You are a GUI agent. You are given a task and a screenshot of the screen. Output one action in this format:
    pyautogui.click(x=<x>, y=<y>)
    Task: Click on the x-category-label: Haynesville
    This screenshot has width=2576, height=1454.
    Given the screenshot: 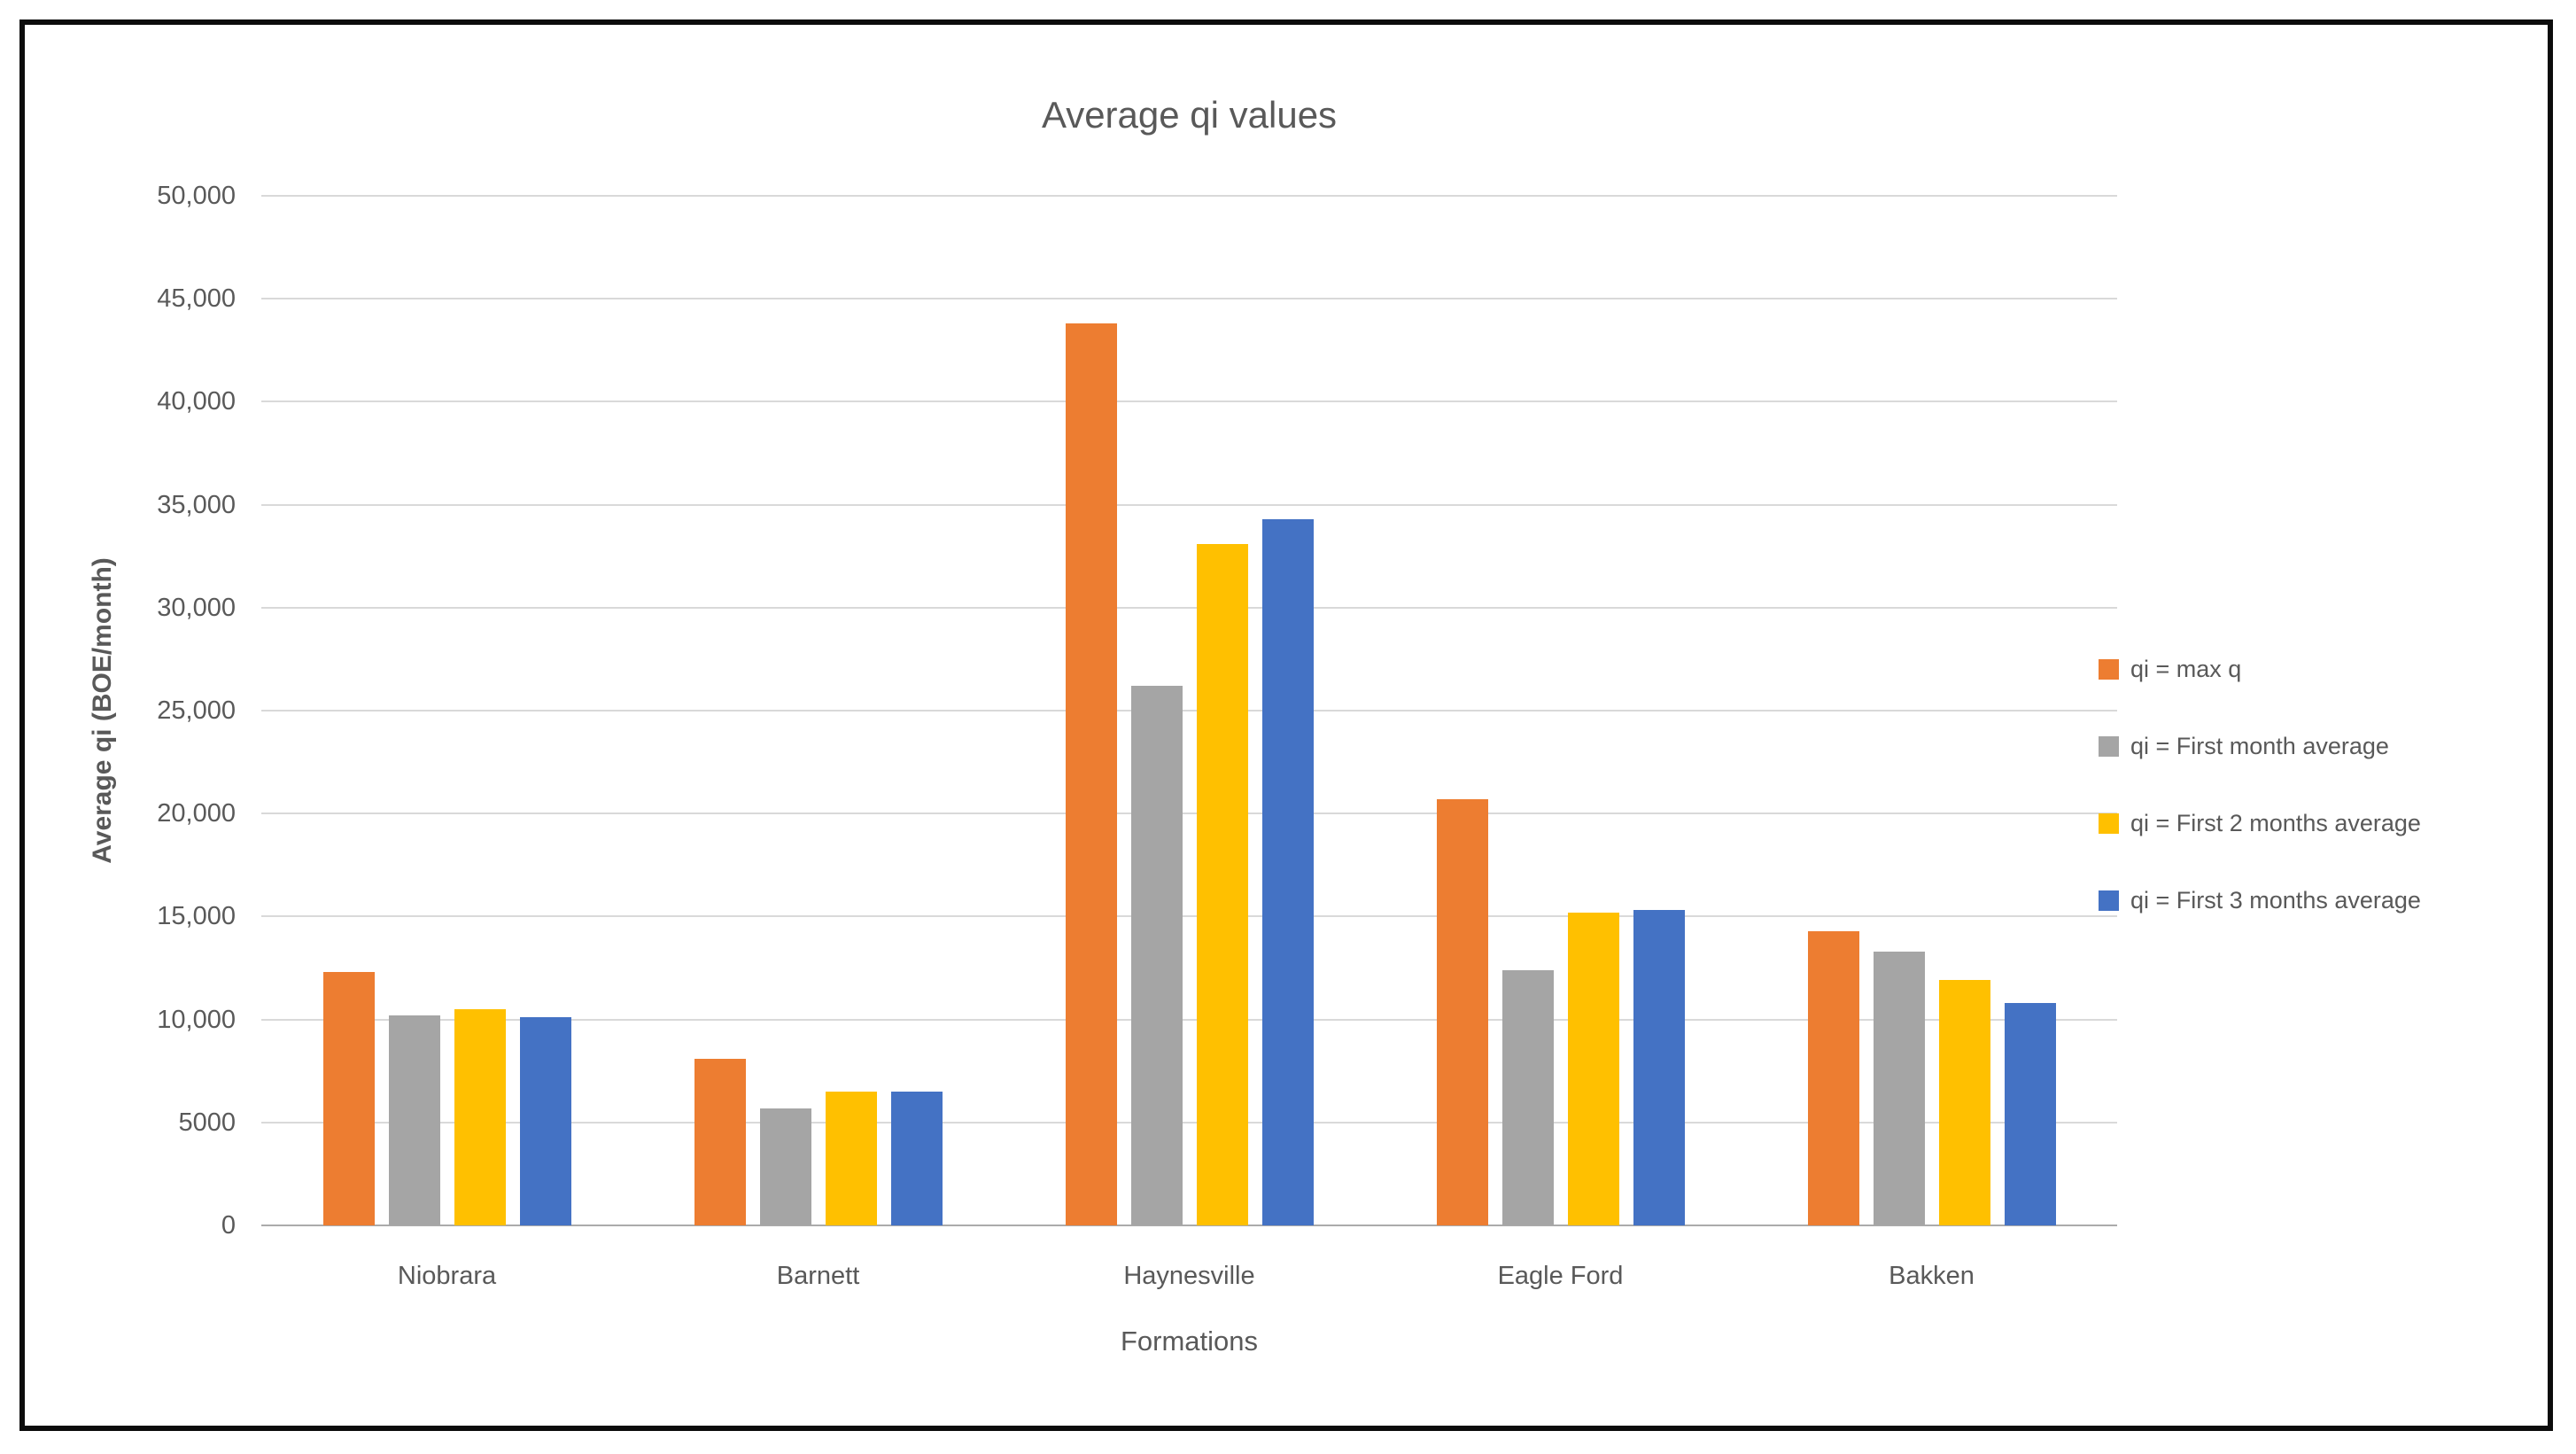 What is the action you would take?
    pyautogui.click(x=1189, y=1276)
    